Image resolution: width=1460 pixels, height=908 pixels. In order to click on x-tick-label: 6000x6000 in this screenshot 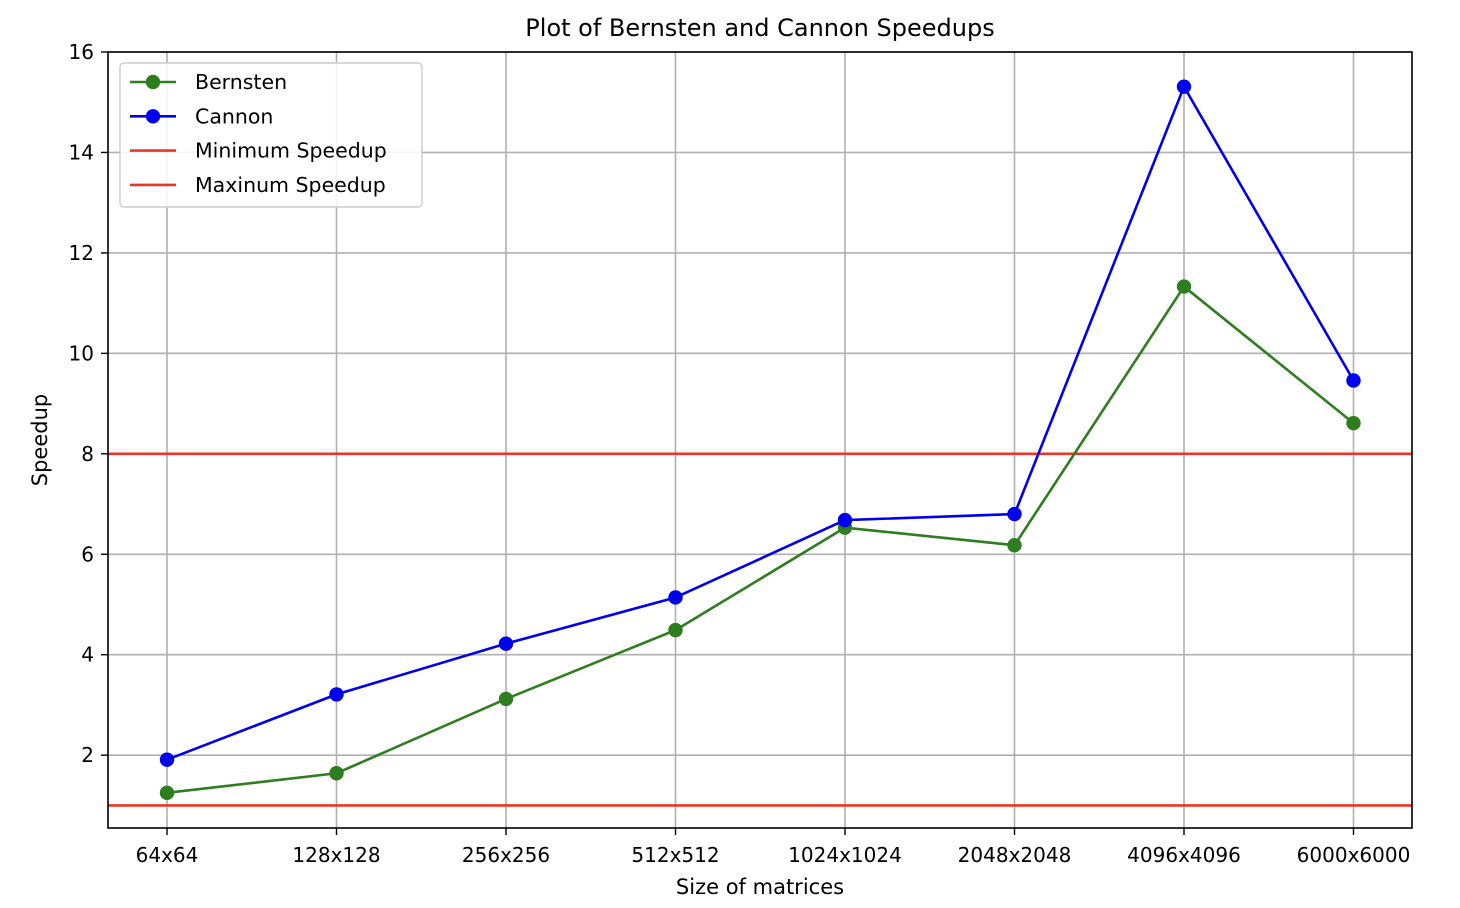, I will do `click(1354, 855)`.